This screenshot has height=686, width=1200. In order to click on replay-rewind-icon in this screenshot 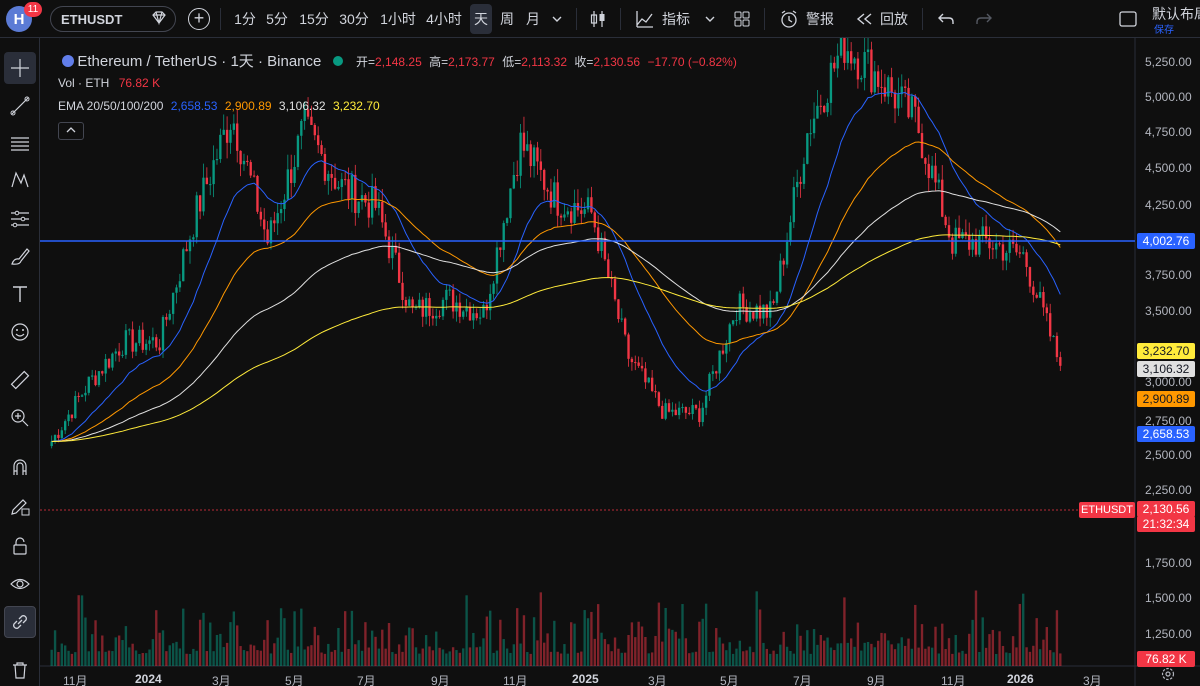, I will do `click(864, 19)`.